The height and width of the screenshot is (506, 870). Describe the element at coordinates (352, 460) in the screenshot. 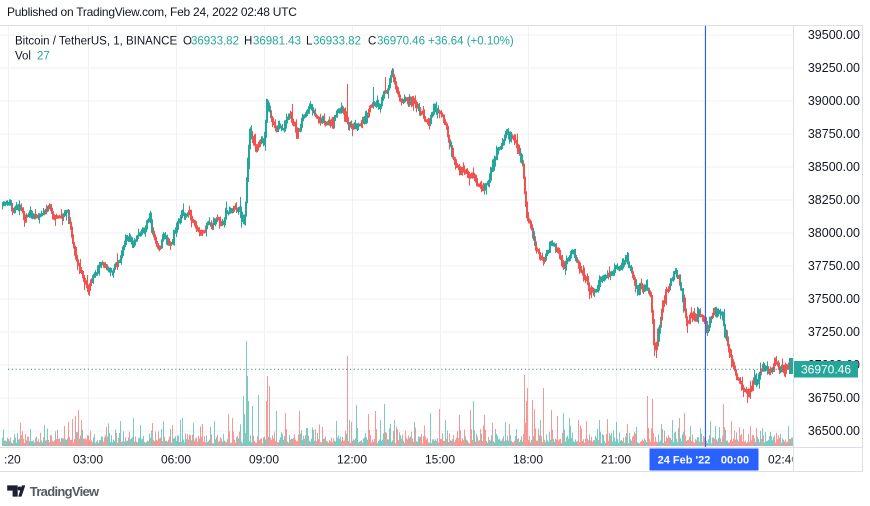

I see `svg-text: 12:00` at that location.